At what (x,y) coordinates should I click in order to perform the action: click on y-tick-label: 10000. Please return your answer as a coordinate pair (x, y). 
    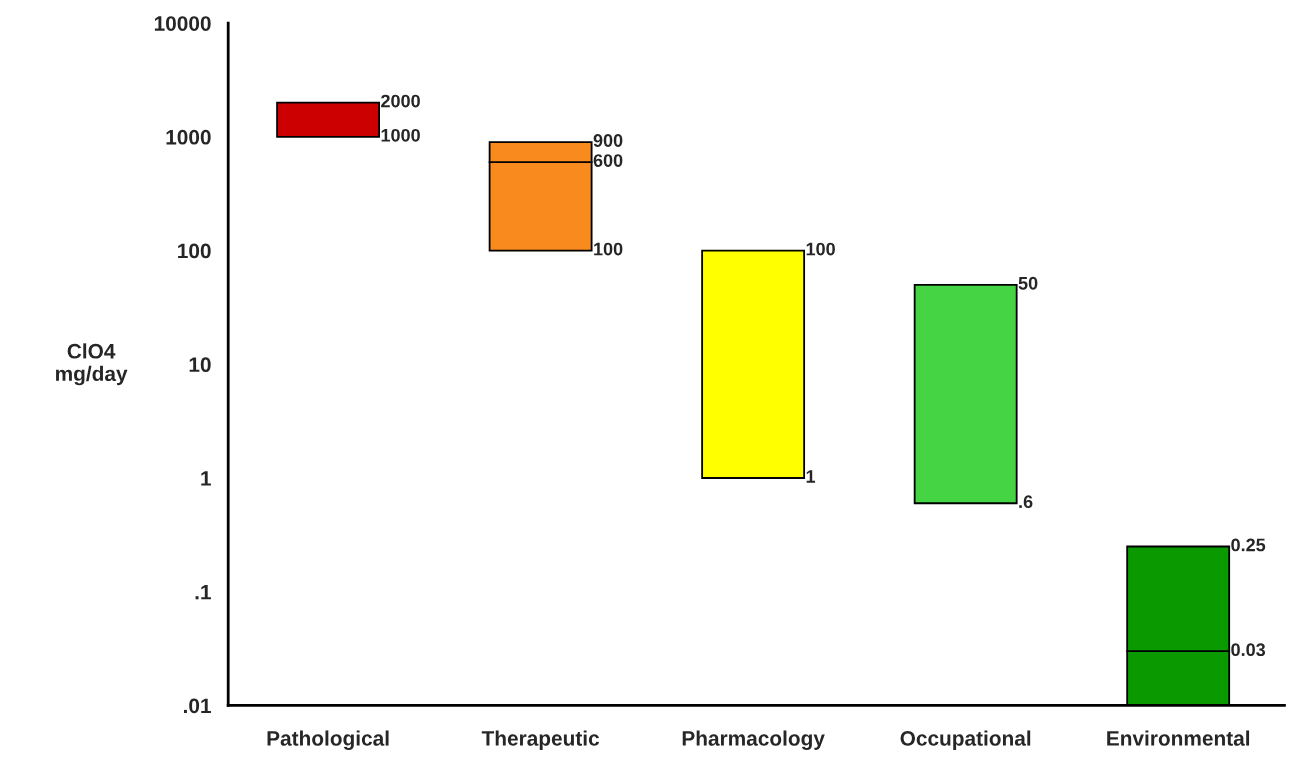
    Looking at the image, I should click on (182, 23).